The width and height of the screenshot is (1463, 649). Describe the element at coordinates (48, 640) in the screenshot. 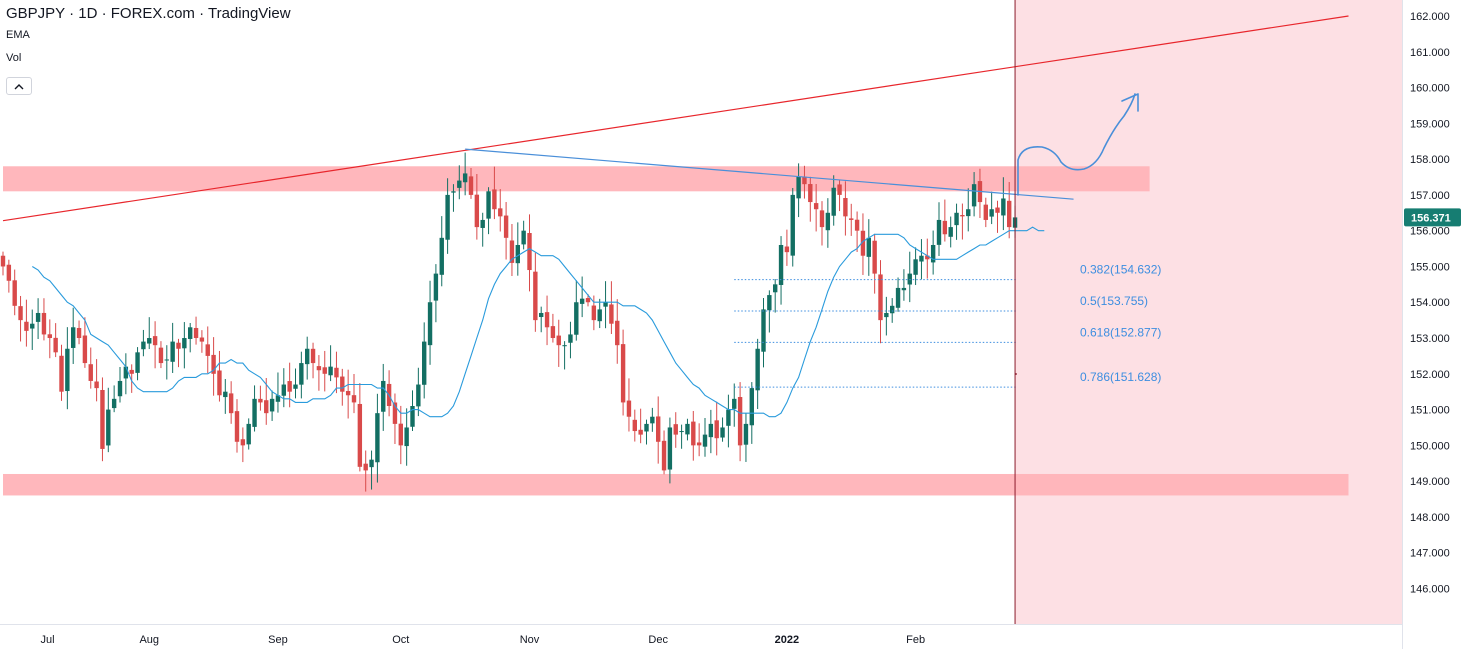

I see `time-tick-label: Jul` at that location.